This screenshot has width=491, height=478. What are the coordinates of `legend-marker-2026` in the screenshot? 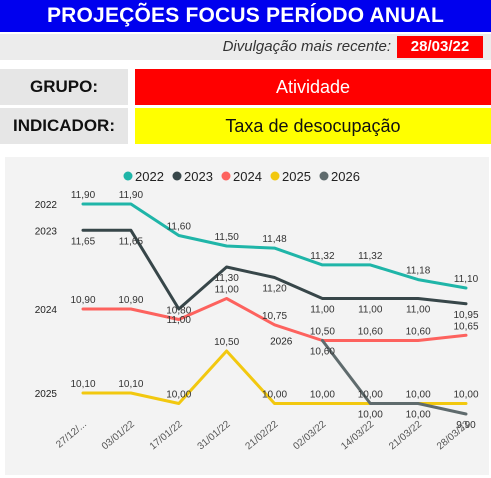 It's located at (324, 176).